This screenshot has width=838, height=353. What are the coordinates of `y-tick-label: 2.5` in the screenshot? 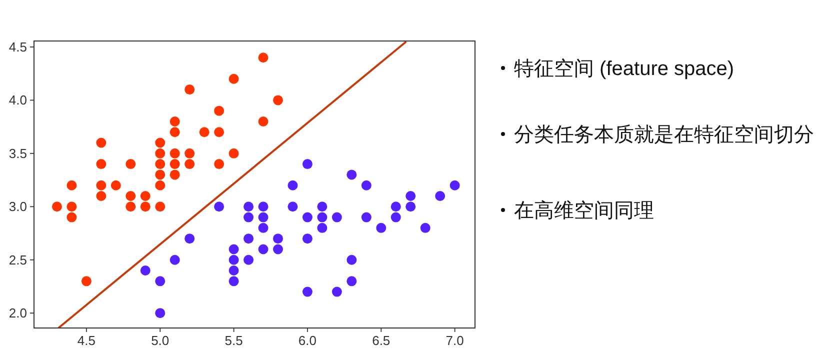 It's located at (17, 260).